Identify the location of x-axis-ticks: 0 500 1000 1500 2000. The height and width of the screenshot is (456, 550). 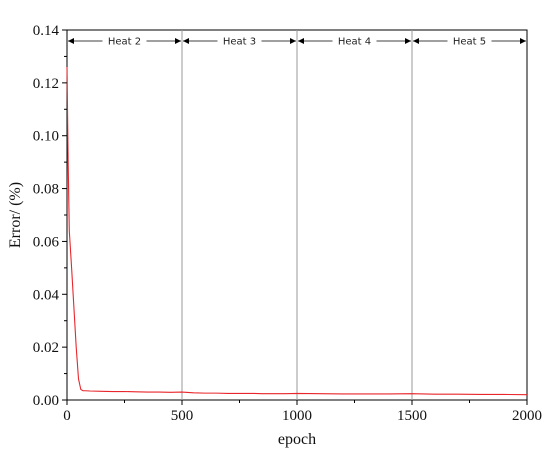
(302, 412).